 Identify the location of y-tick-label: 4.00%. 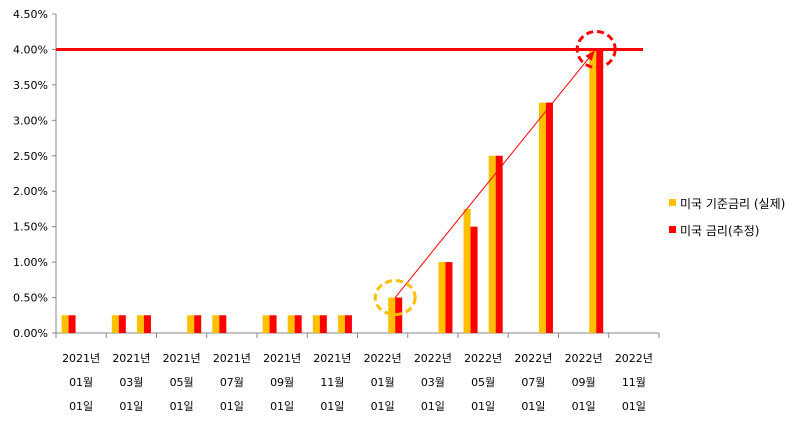
(30, 49).